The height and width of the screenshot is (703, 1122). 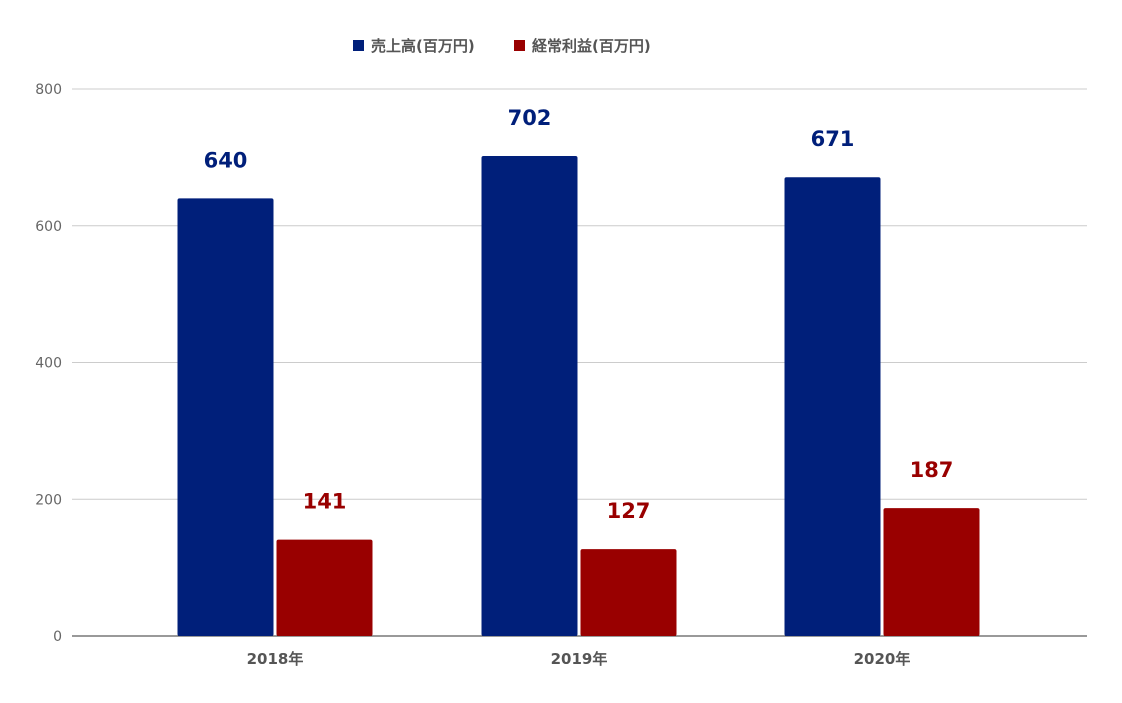 I want to click on y-tick-label: 0, so click(x=57, y=637).